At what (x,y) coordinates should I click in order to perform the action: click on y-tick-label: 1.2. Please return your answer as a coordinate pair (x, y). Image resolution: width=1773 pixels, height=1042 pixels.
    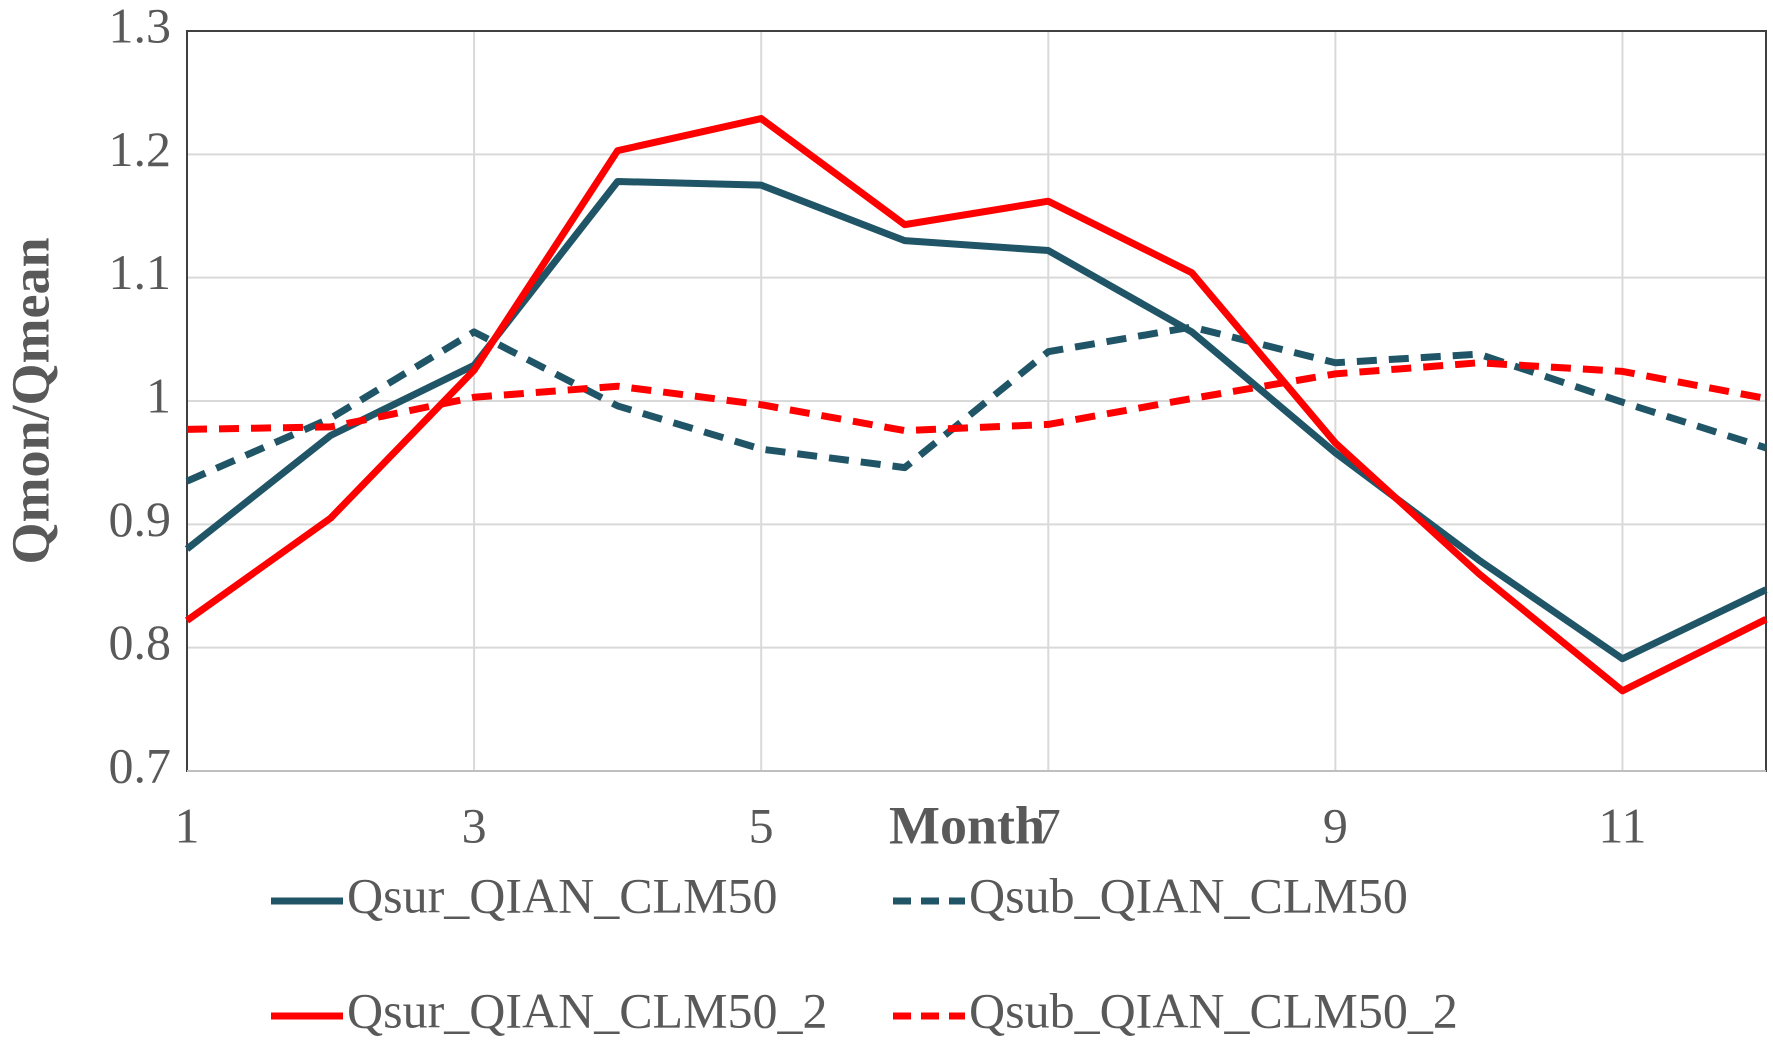
    Looking at the image, I should click on (140, 149).